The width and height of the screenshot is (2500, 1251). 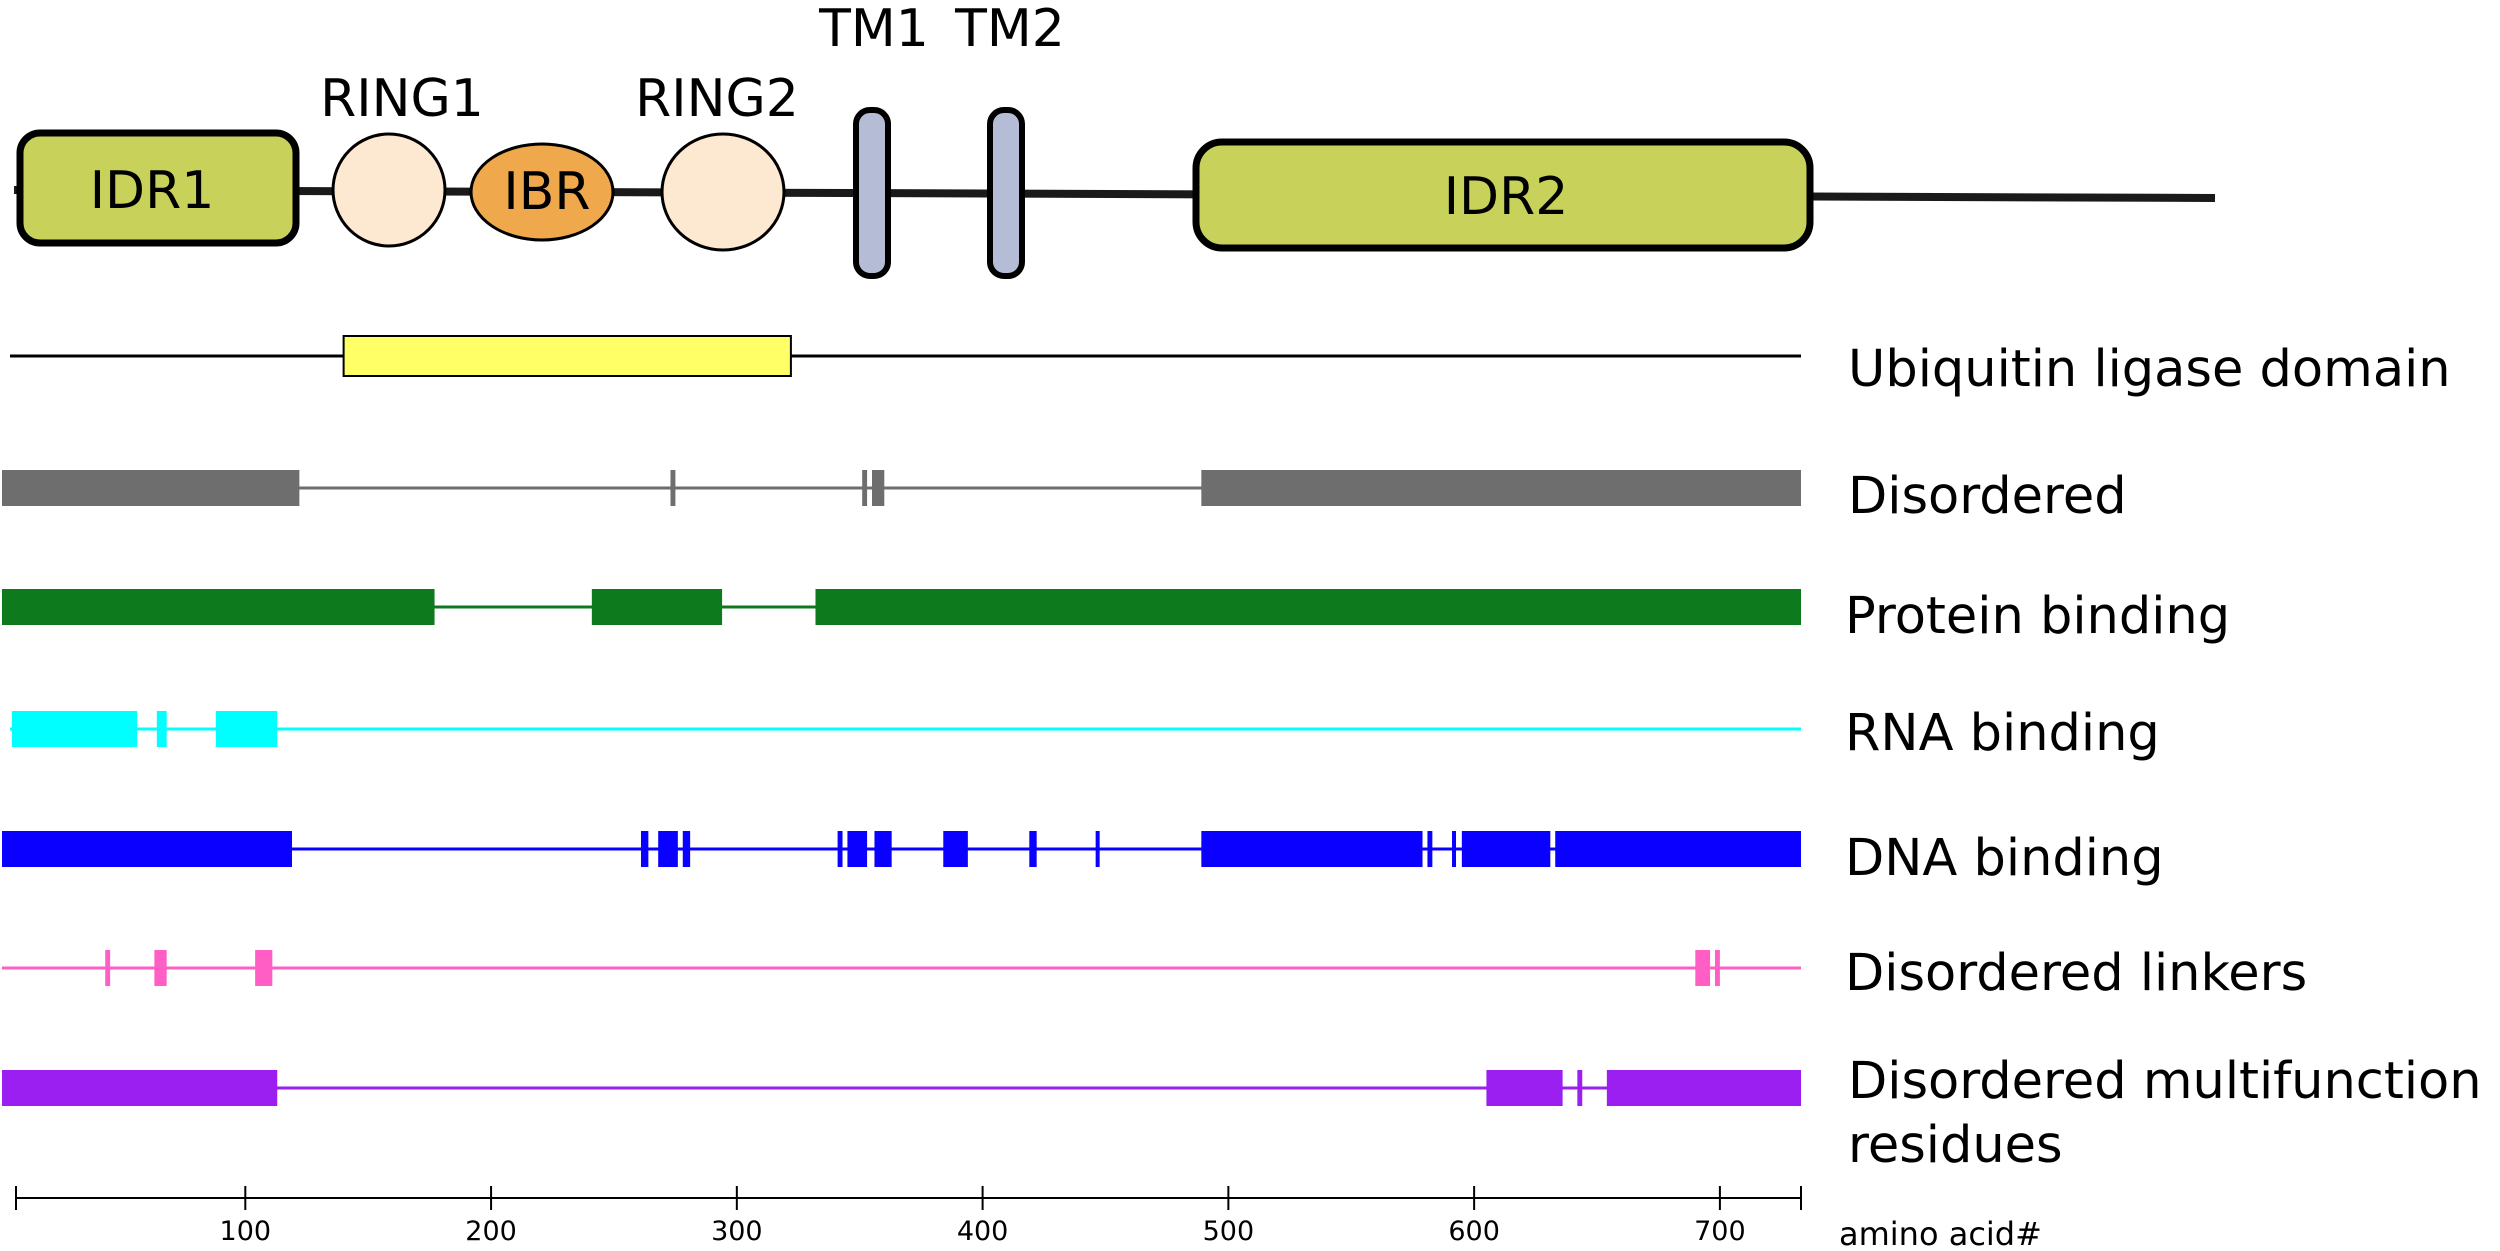 I want to click on axis-label: amino acid#, so click(x=1940, y=1233).